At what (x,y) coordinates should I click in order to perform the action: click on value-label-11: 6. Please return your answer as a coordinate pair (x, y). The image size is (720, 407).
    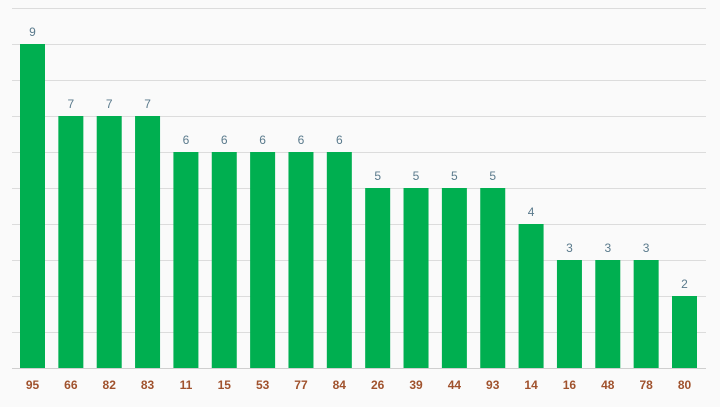
    Looking at the image, I should click on (186, 140).